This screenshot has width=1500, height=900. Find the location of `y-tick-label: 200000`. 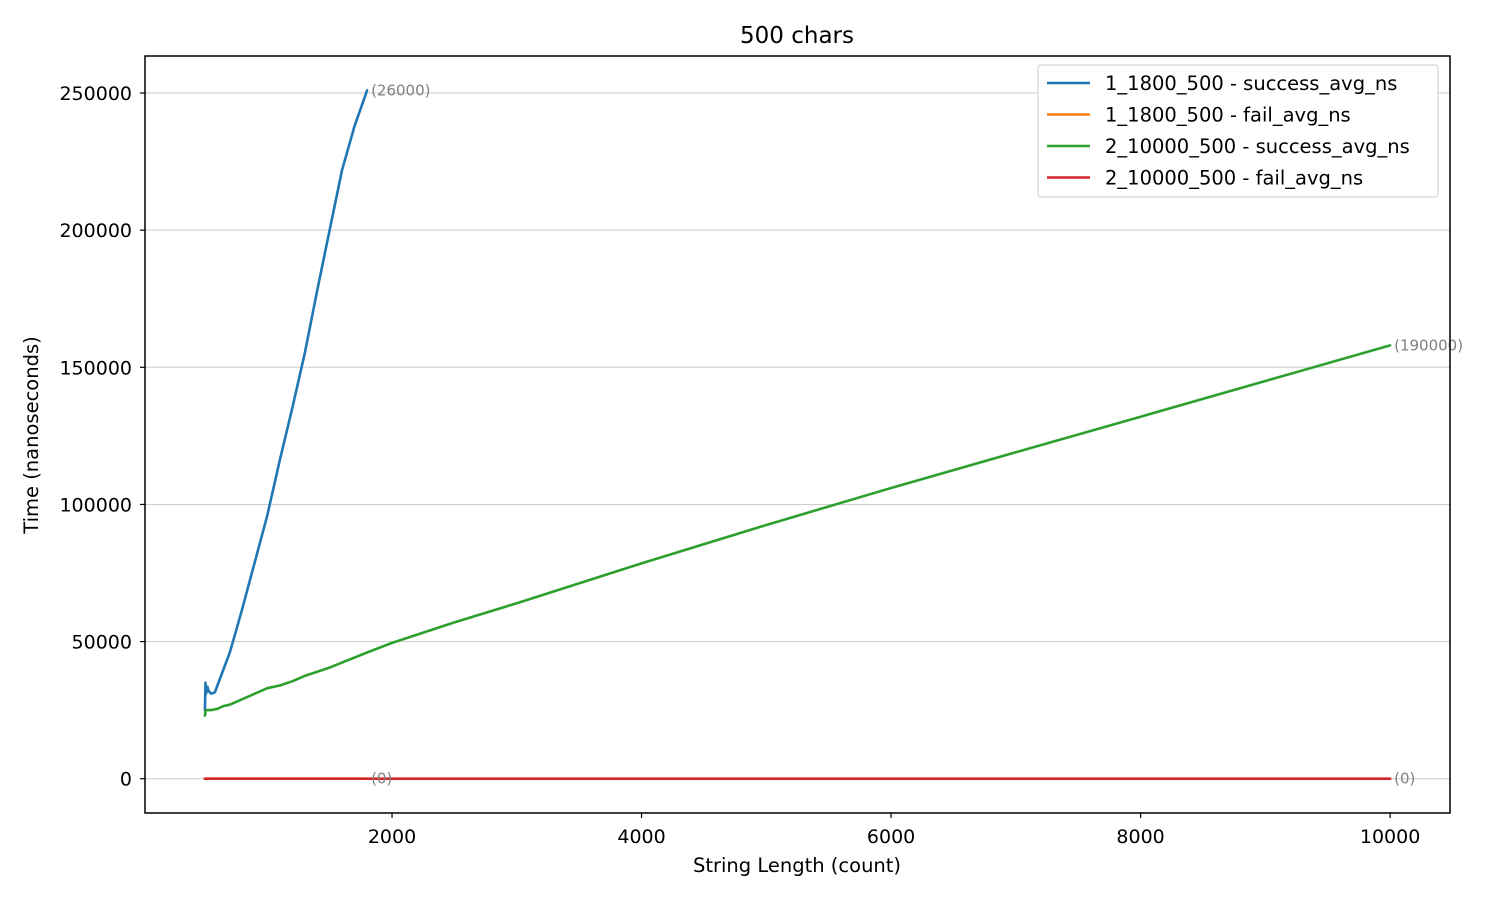

y-tick-label: 200000 is located at coordinates (95, 231).